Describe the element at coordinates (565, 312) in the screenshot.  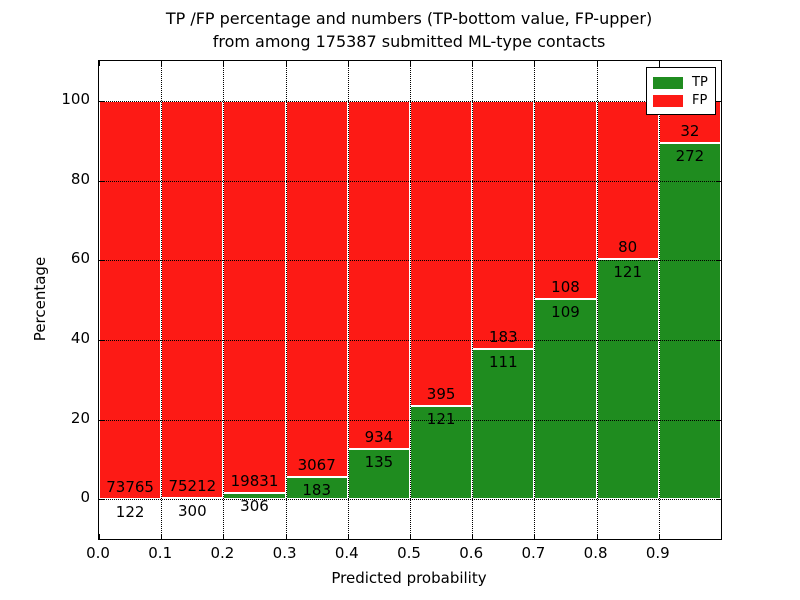
I see `tp-count-label: 109` at that location.